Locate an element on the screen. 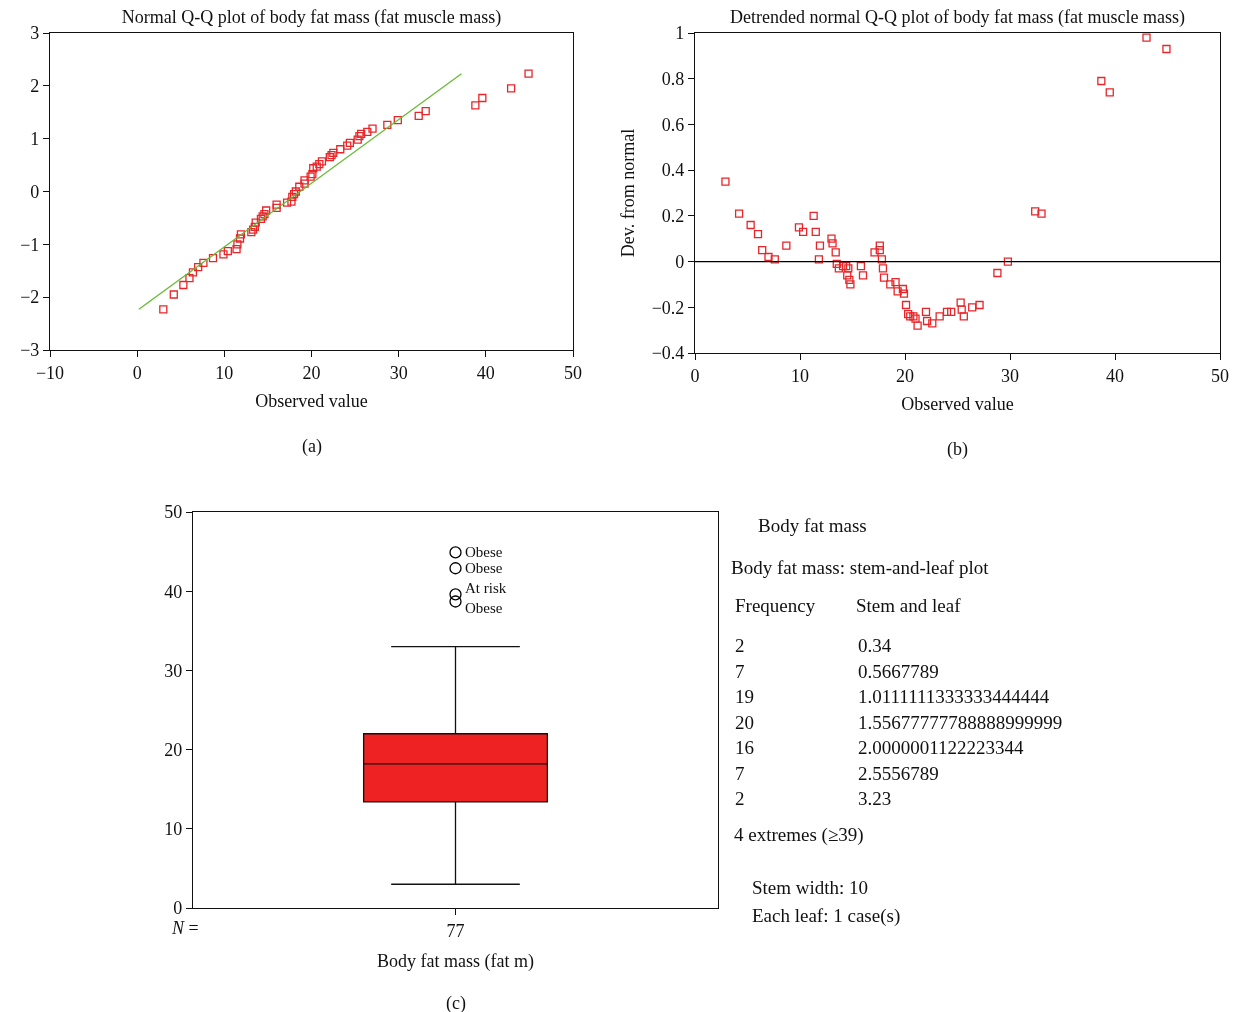 Image resolution: width=1239 pixels, height=1012 pixels. text: Body fat mass: stem-and-leaf plot is located at coordinates (860, 568).